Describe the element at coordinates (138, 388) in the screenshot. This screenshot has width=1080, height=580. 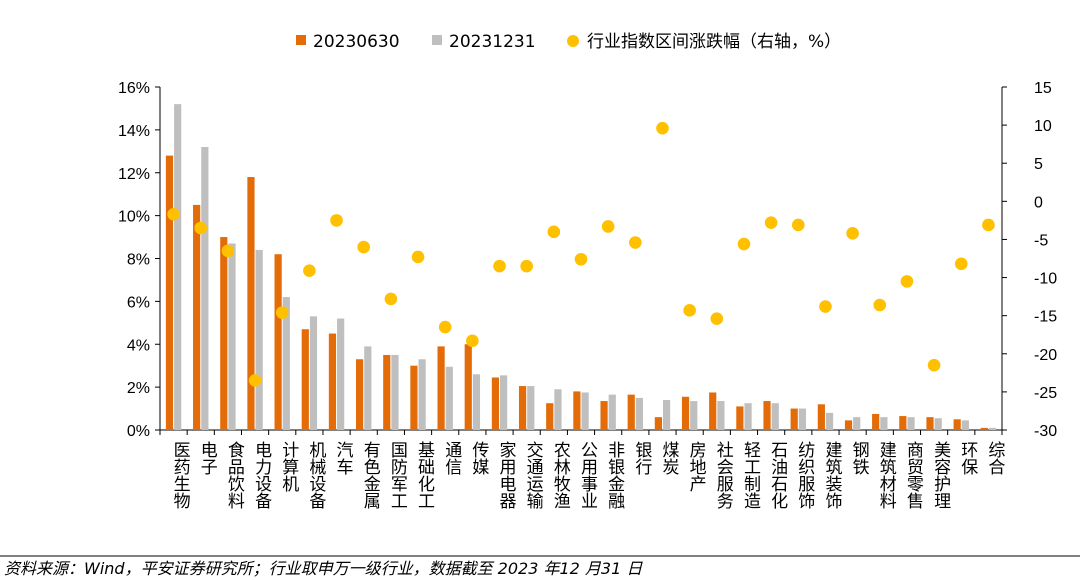
I see `left-axis-tick-label: 2%` at that location.